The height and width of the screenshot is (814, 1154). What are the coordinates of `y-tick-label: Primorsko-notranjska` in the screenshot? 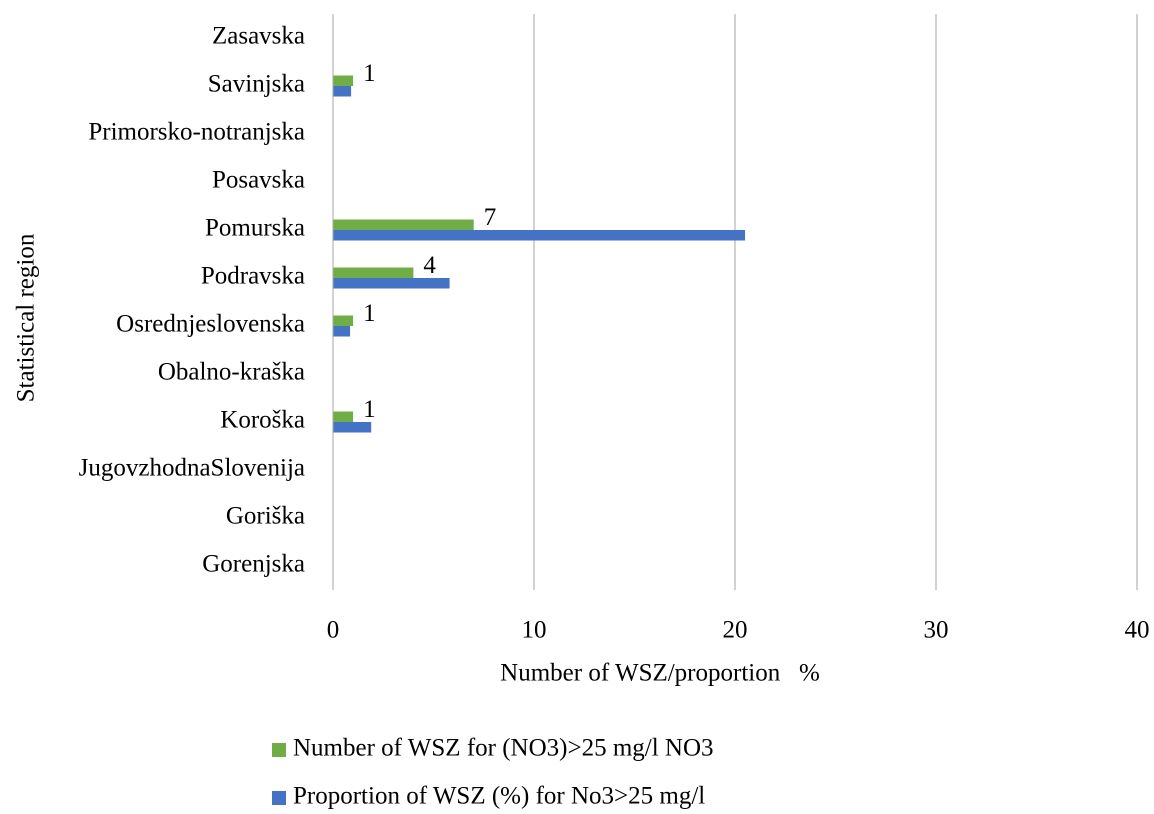 It's located at (196, 132).